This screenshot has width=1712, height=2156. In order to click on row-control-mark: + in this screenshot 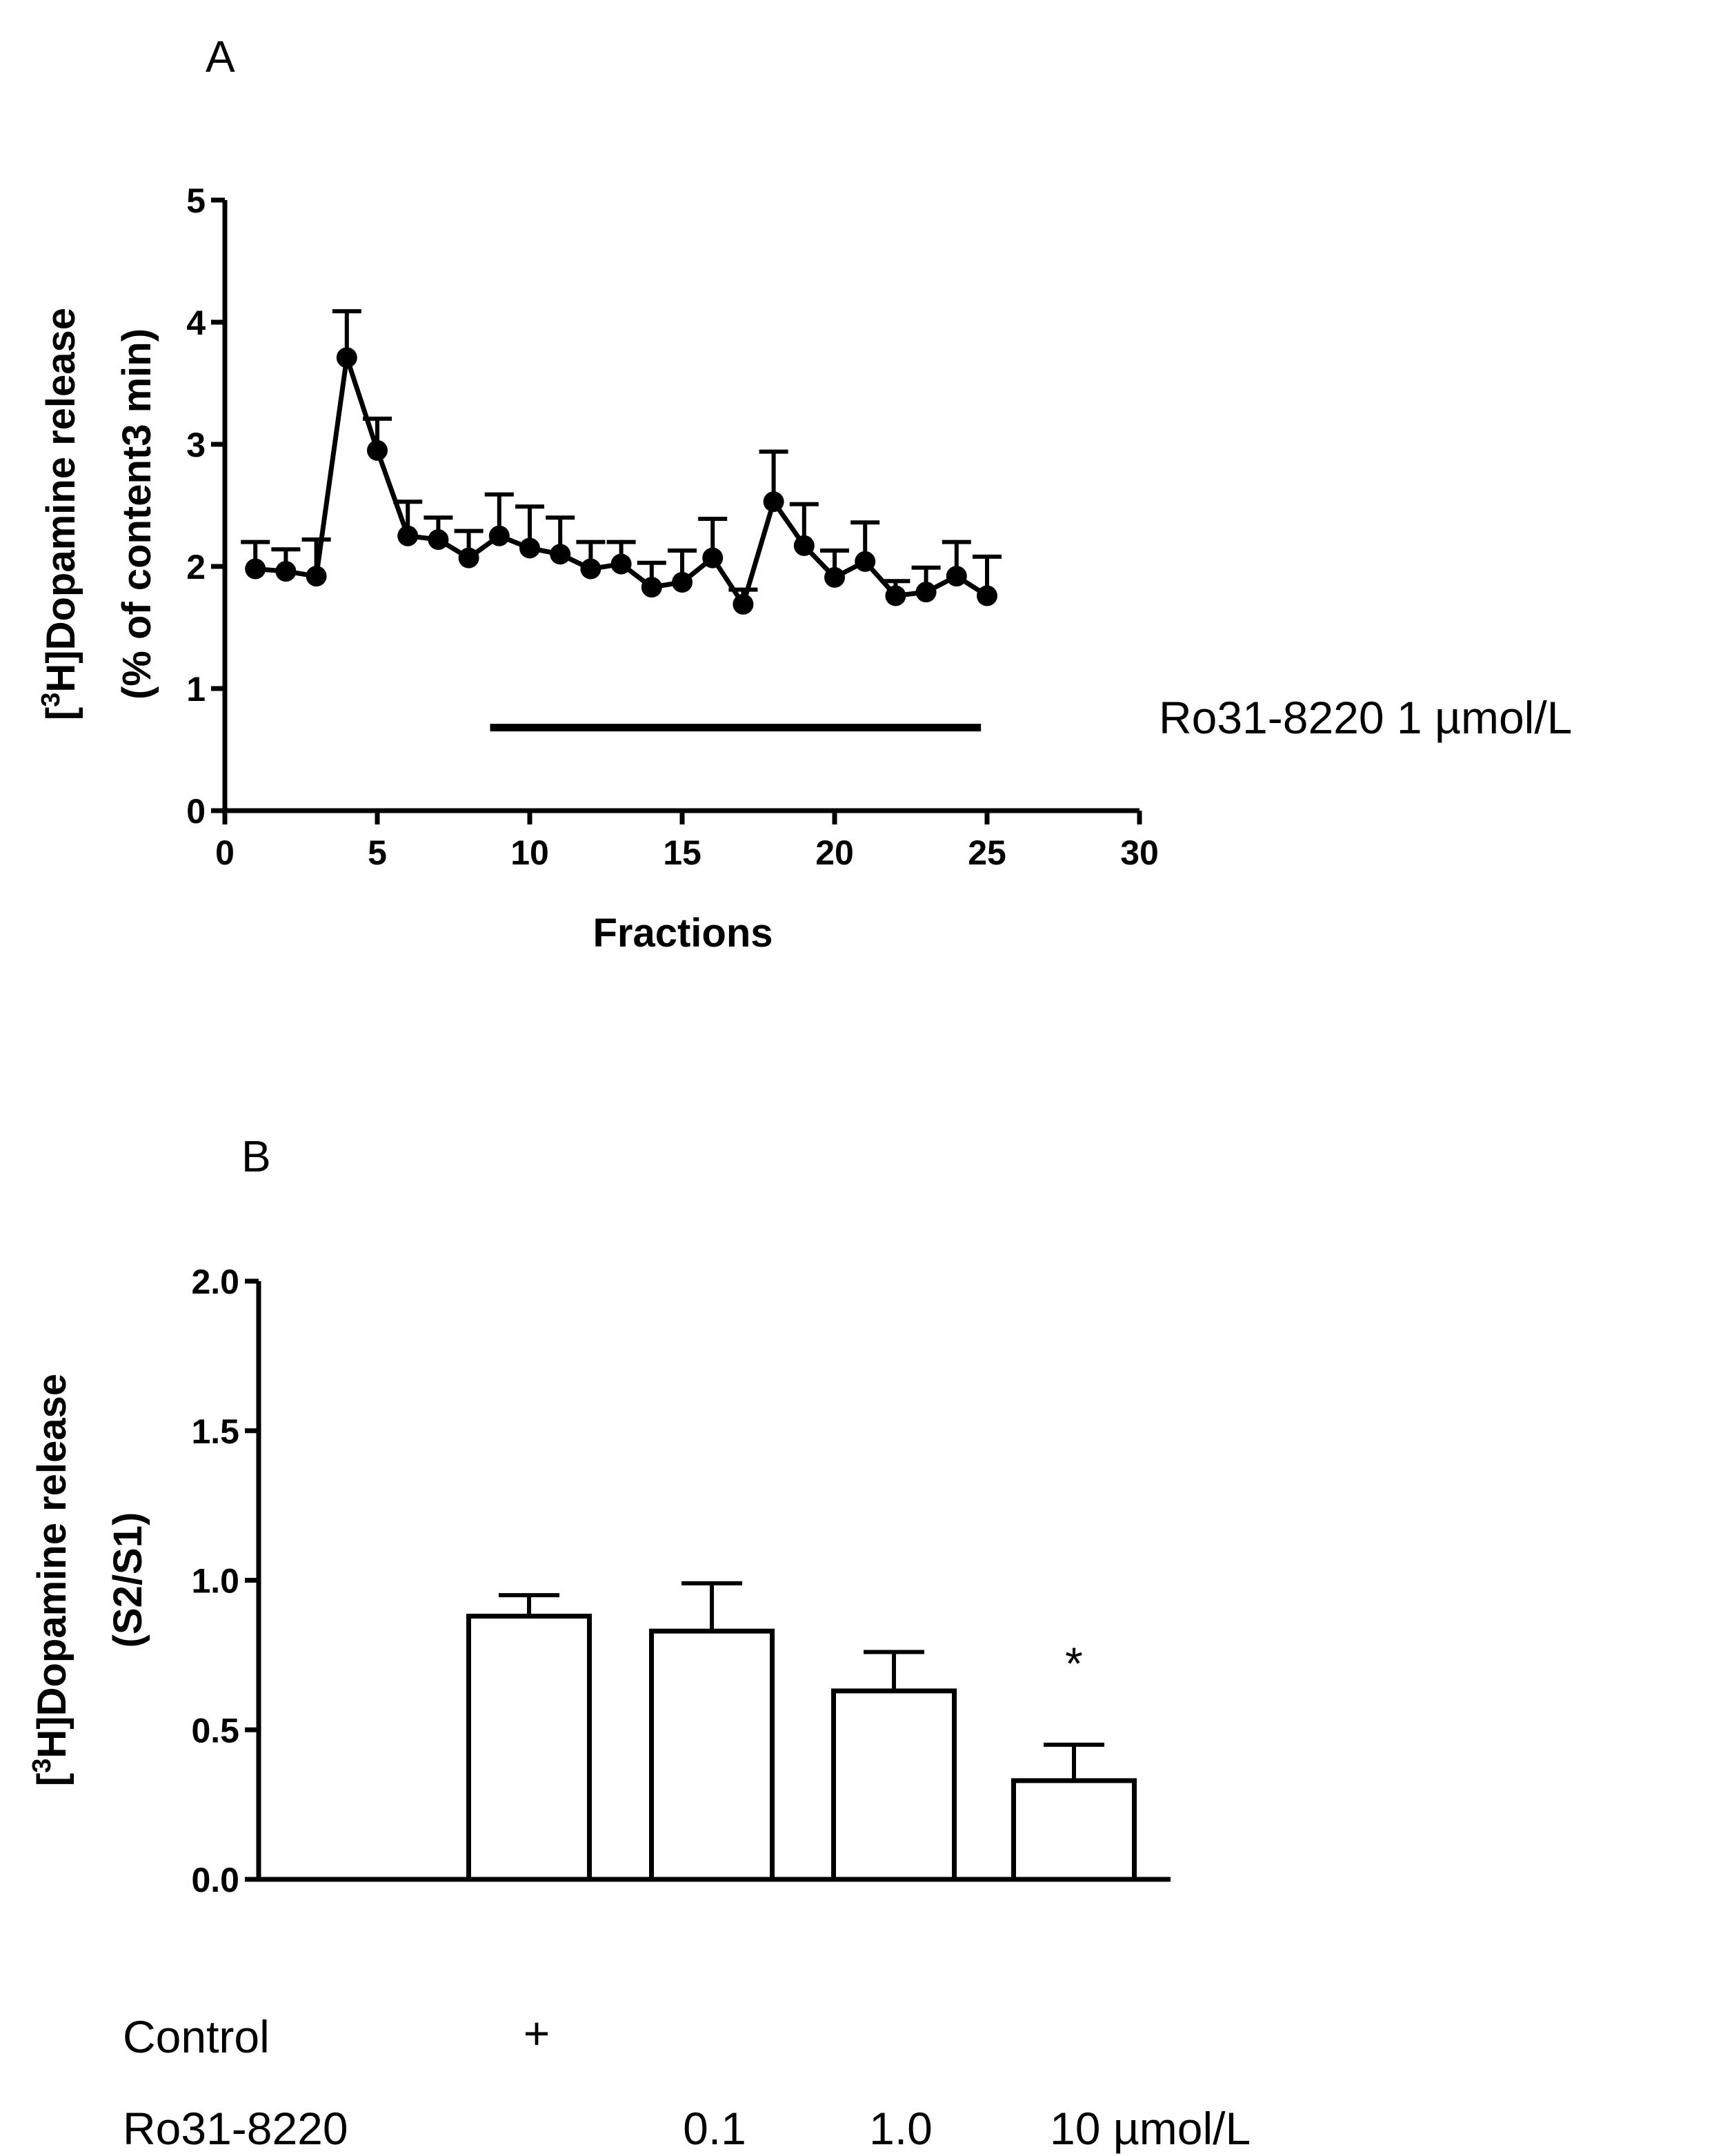, I will do `click(537, 2033)`.